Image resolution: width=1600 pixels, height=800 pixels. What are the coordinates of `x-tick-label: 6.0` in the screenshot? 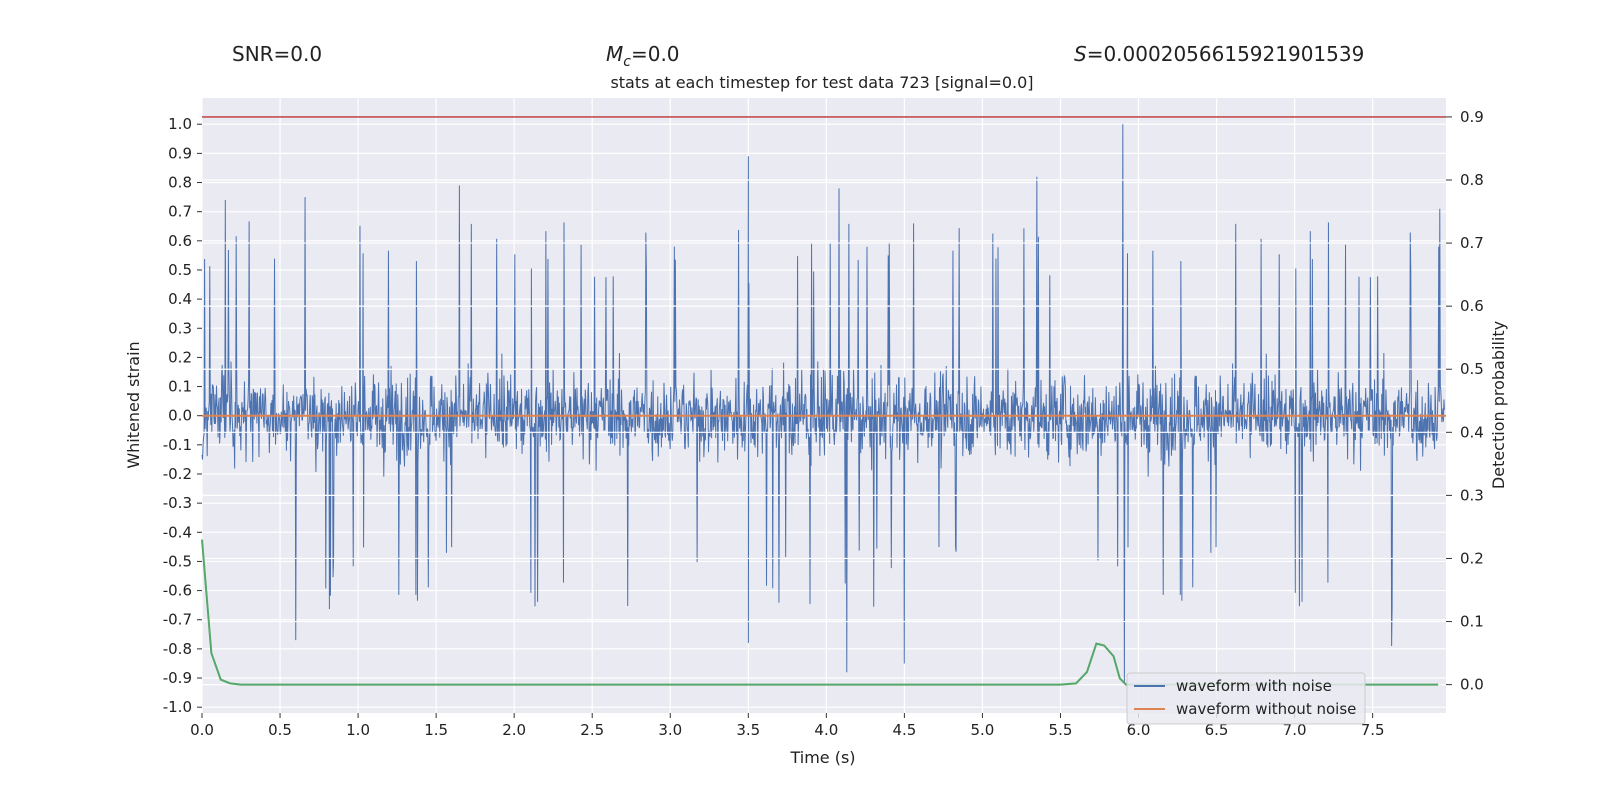 It's located at (1139, 730).